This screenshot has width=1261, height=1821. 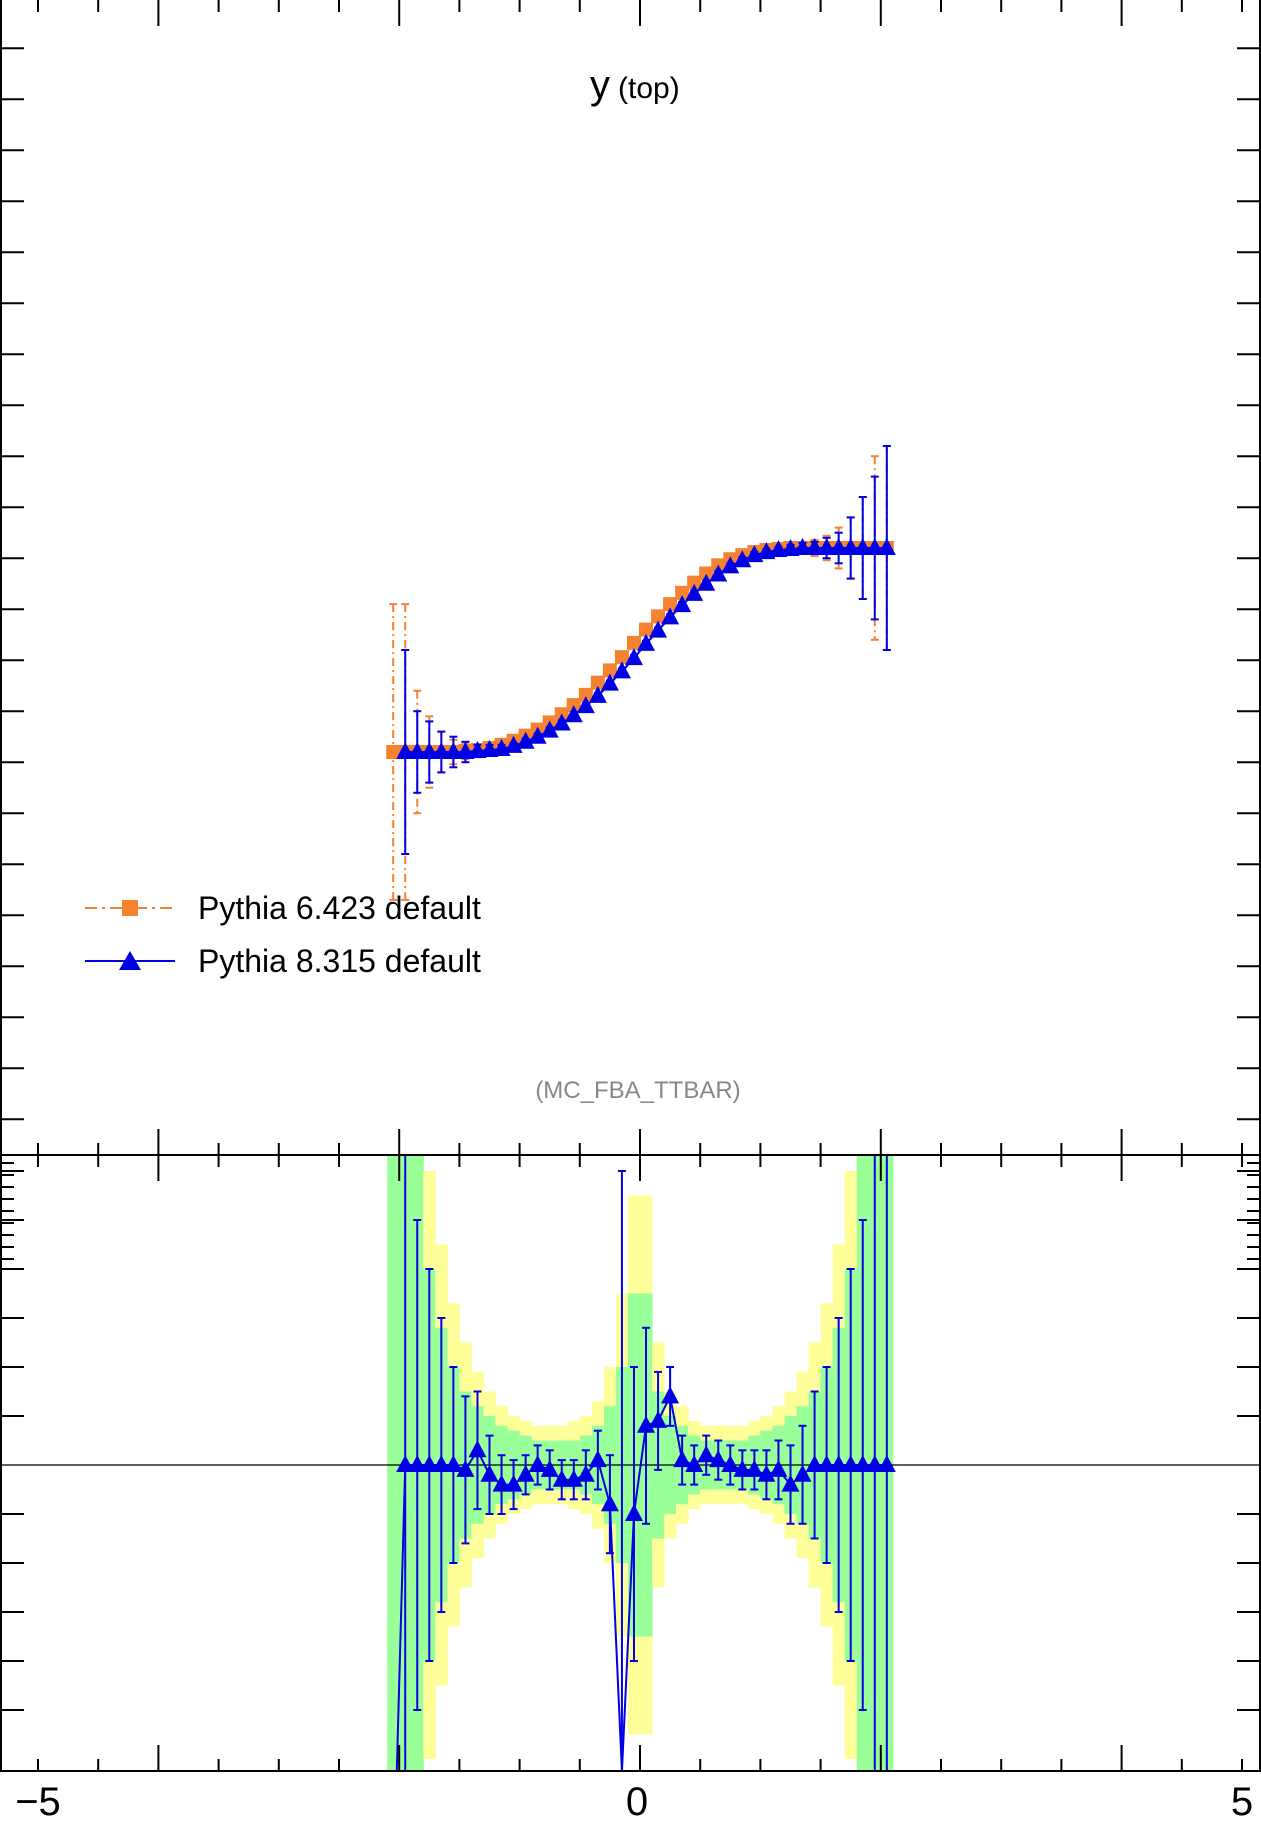 What do you see at coordinates (637, 1800) in the screenshot?
I see `x-tick-label-0: 0` at bounding box center [637, 1800].